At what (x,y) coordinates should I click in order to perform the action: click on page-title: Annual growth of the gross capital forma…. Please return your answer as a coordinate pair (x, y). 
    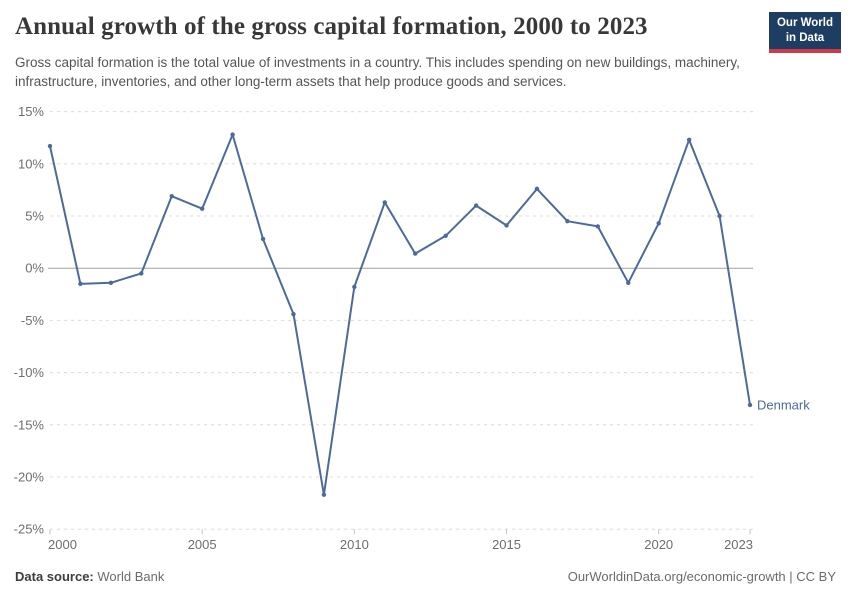
    Looking at the image, I should click on (331, 26).